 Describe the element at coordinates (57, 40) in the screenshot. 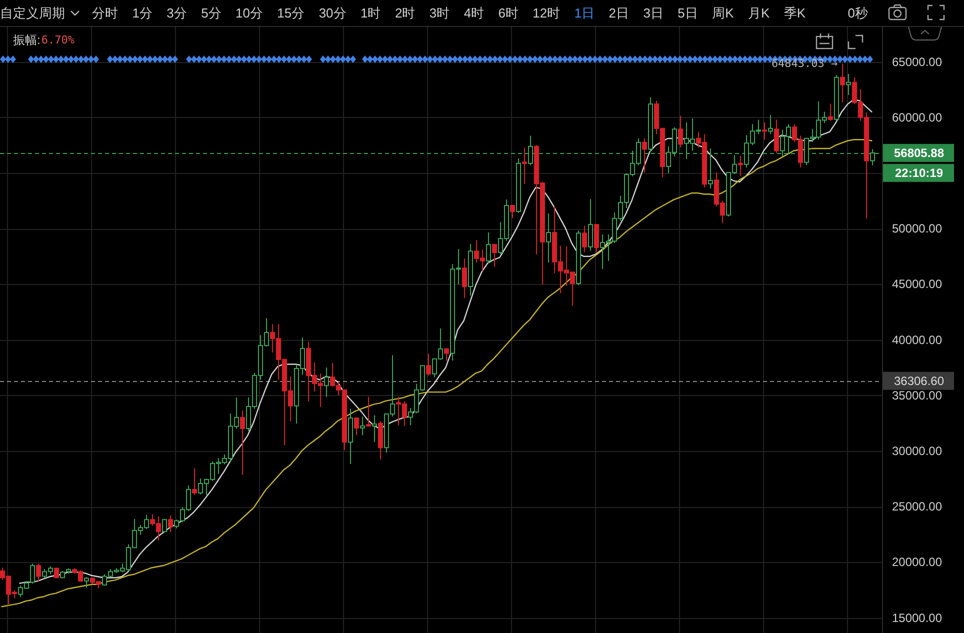

I see `amplitude-value: 6.70%` at that location.